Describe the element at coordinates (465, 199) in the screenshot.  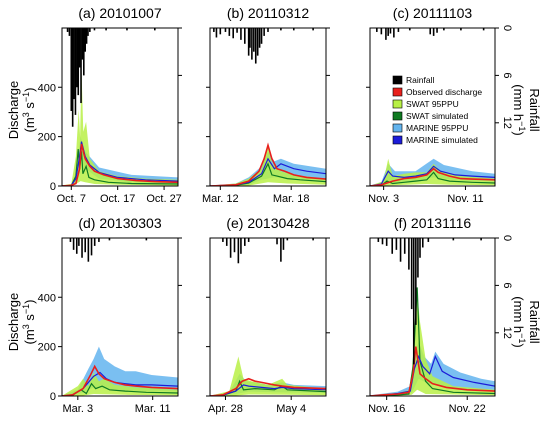
I see `x-tick-label: Nov. 11` at that location.